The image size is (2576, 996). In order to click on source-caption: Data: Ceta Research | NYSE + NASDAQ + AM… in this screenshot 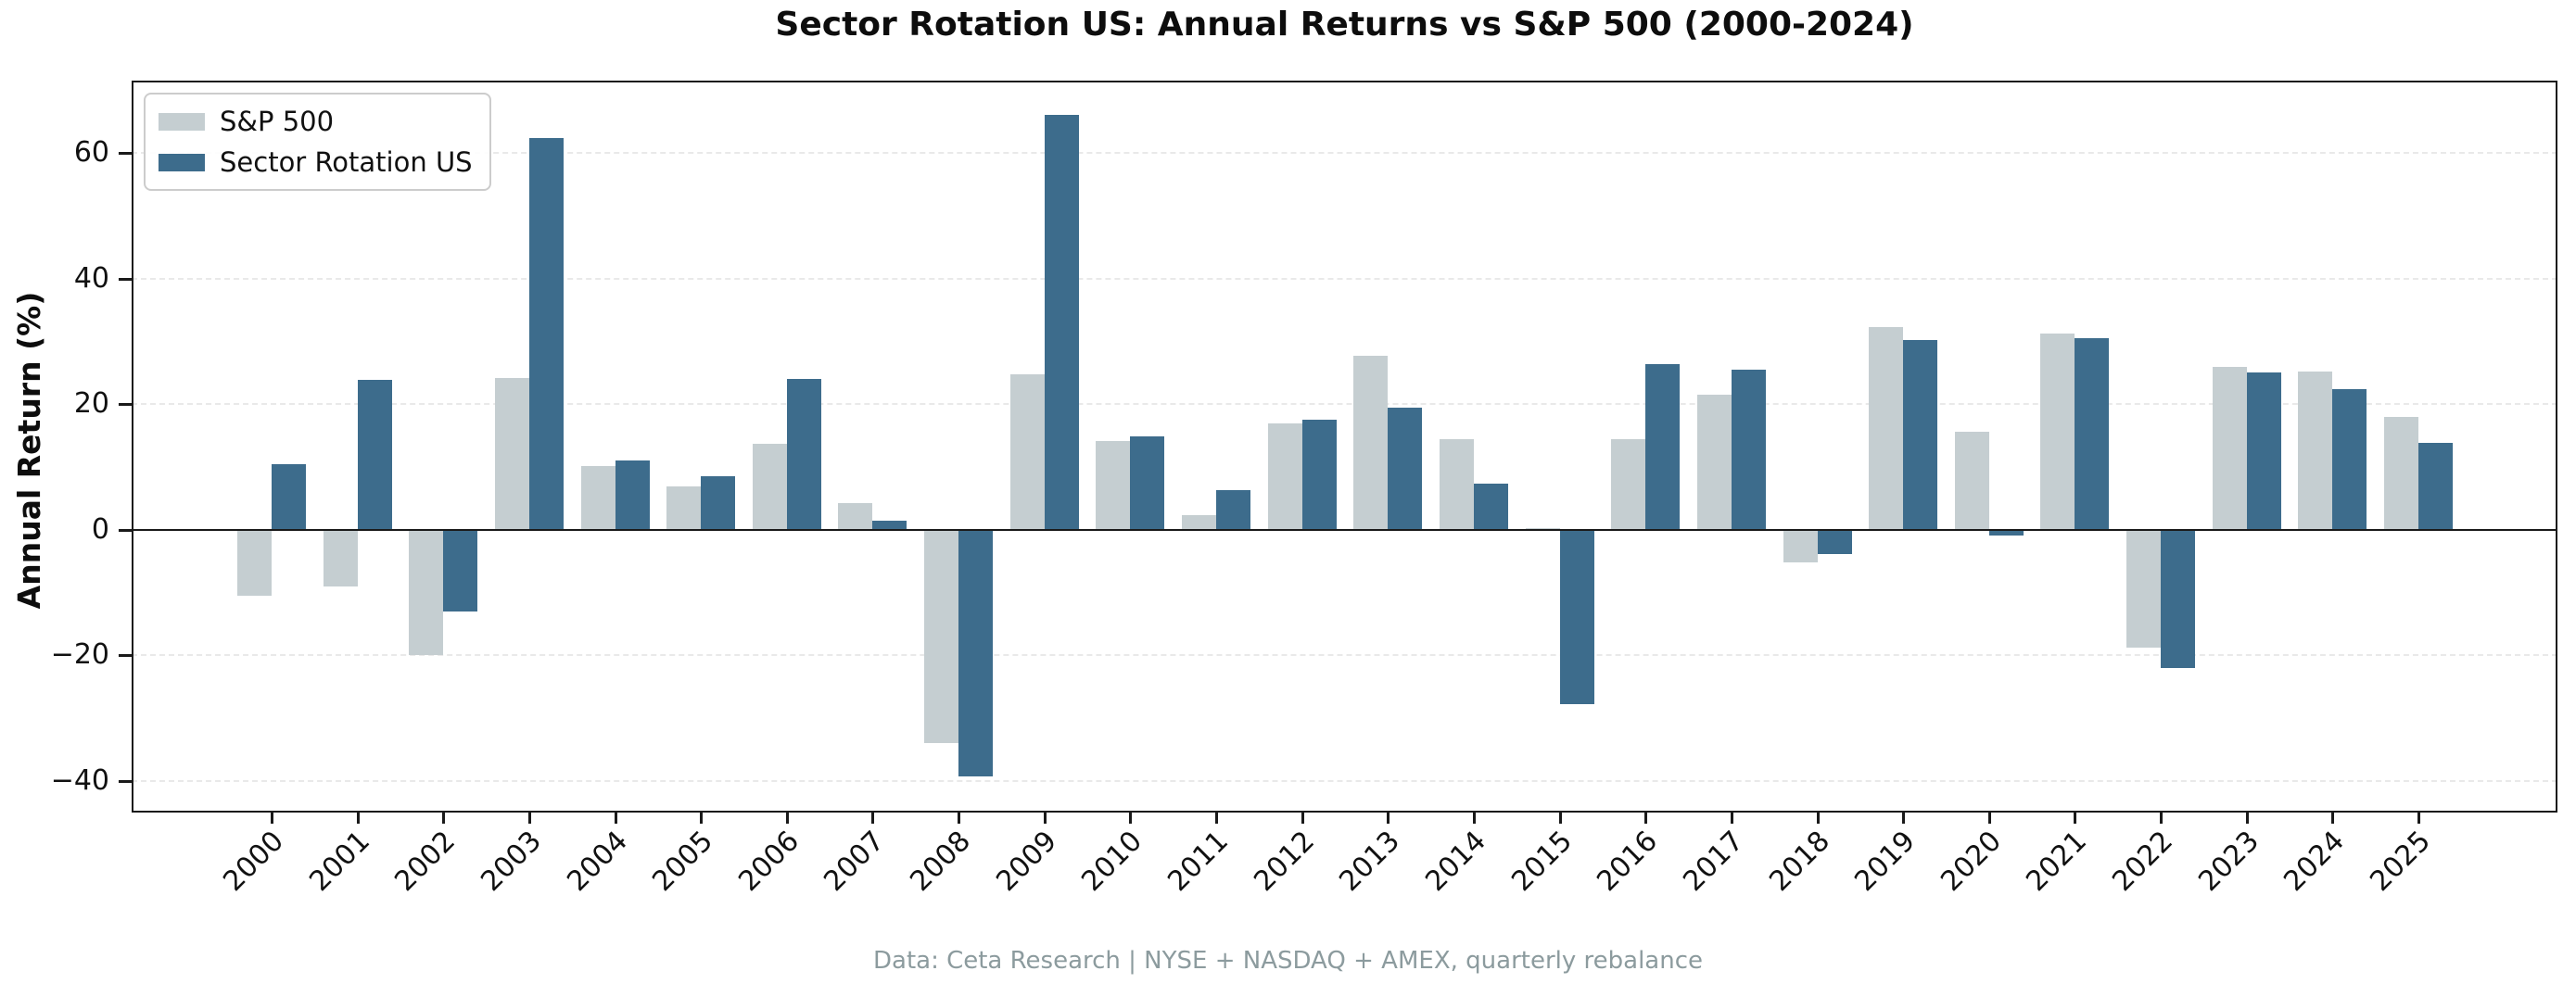, I will do `click(1287, 961)`.